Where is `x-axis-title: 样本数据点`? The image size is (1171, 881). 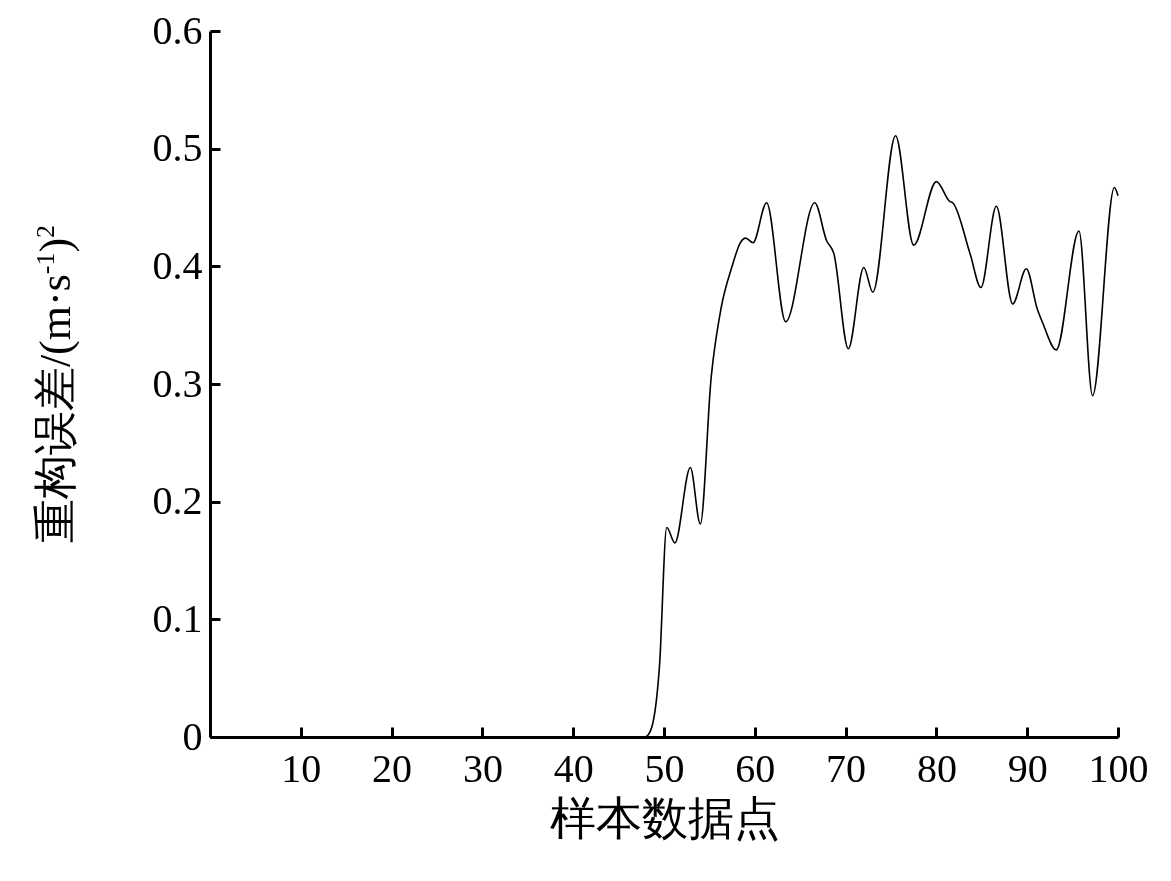
x-axis-title: 样本数据点 is located at coordinates (664, 818).